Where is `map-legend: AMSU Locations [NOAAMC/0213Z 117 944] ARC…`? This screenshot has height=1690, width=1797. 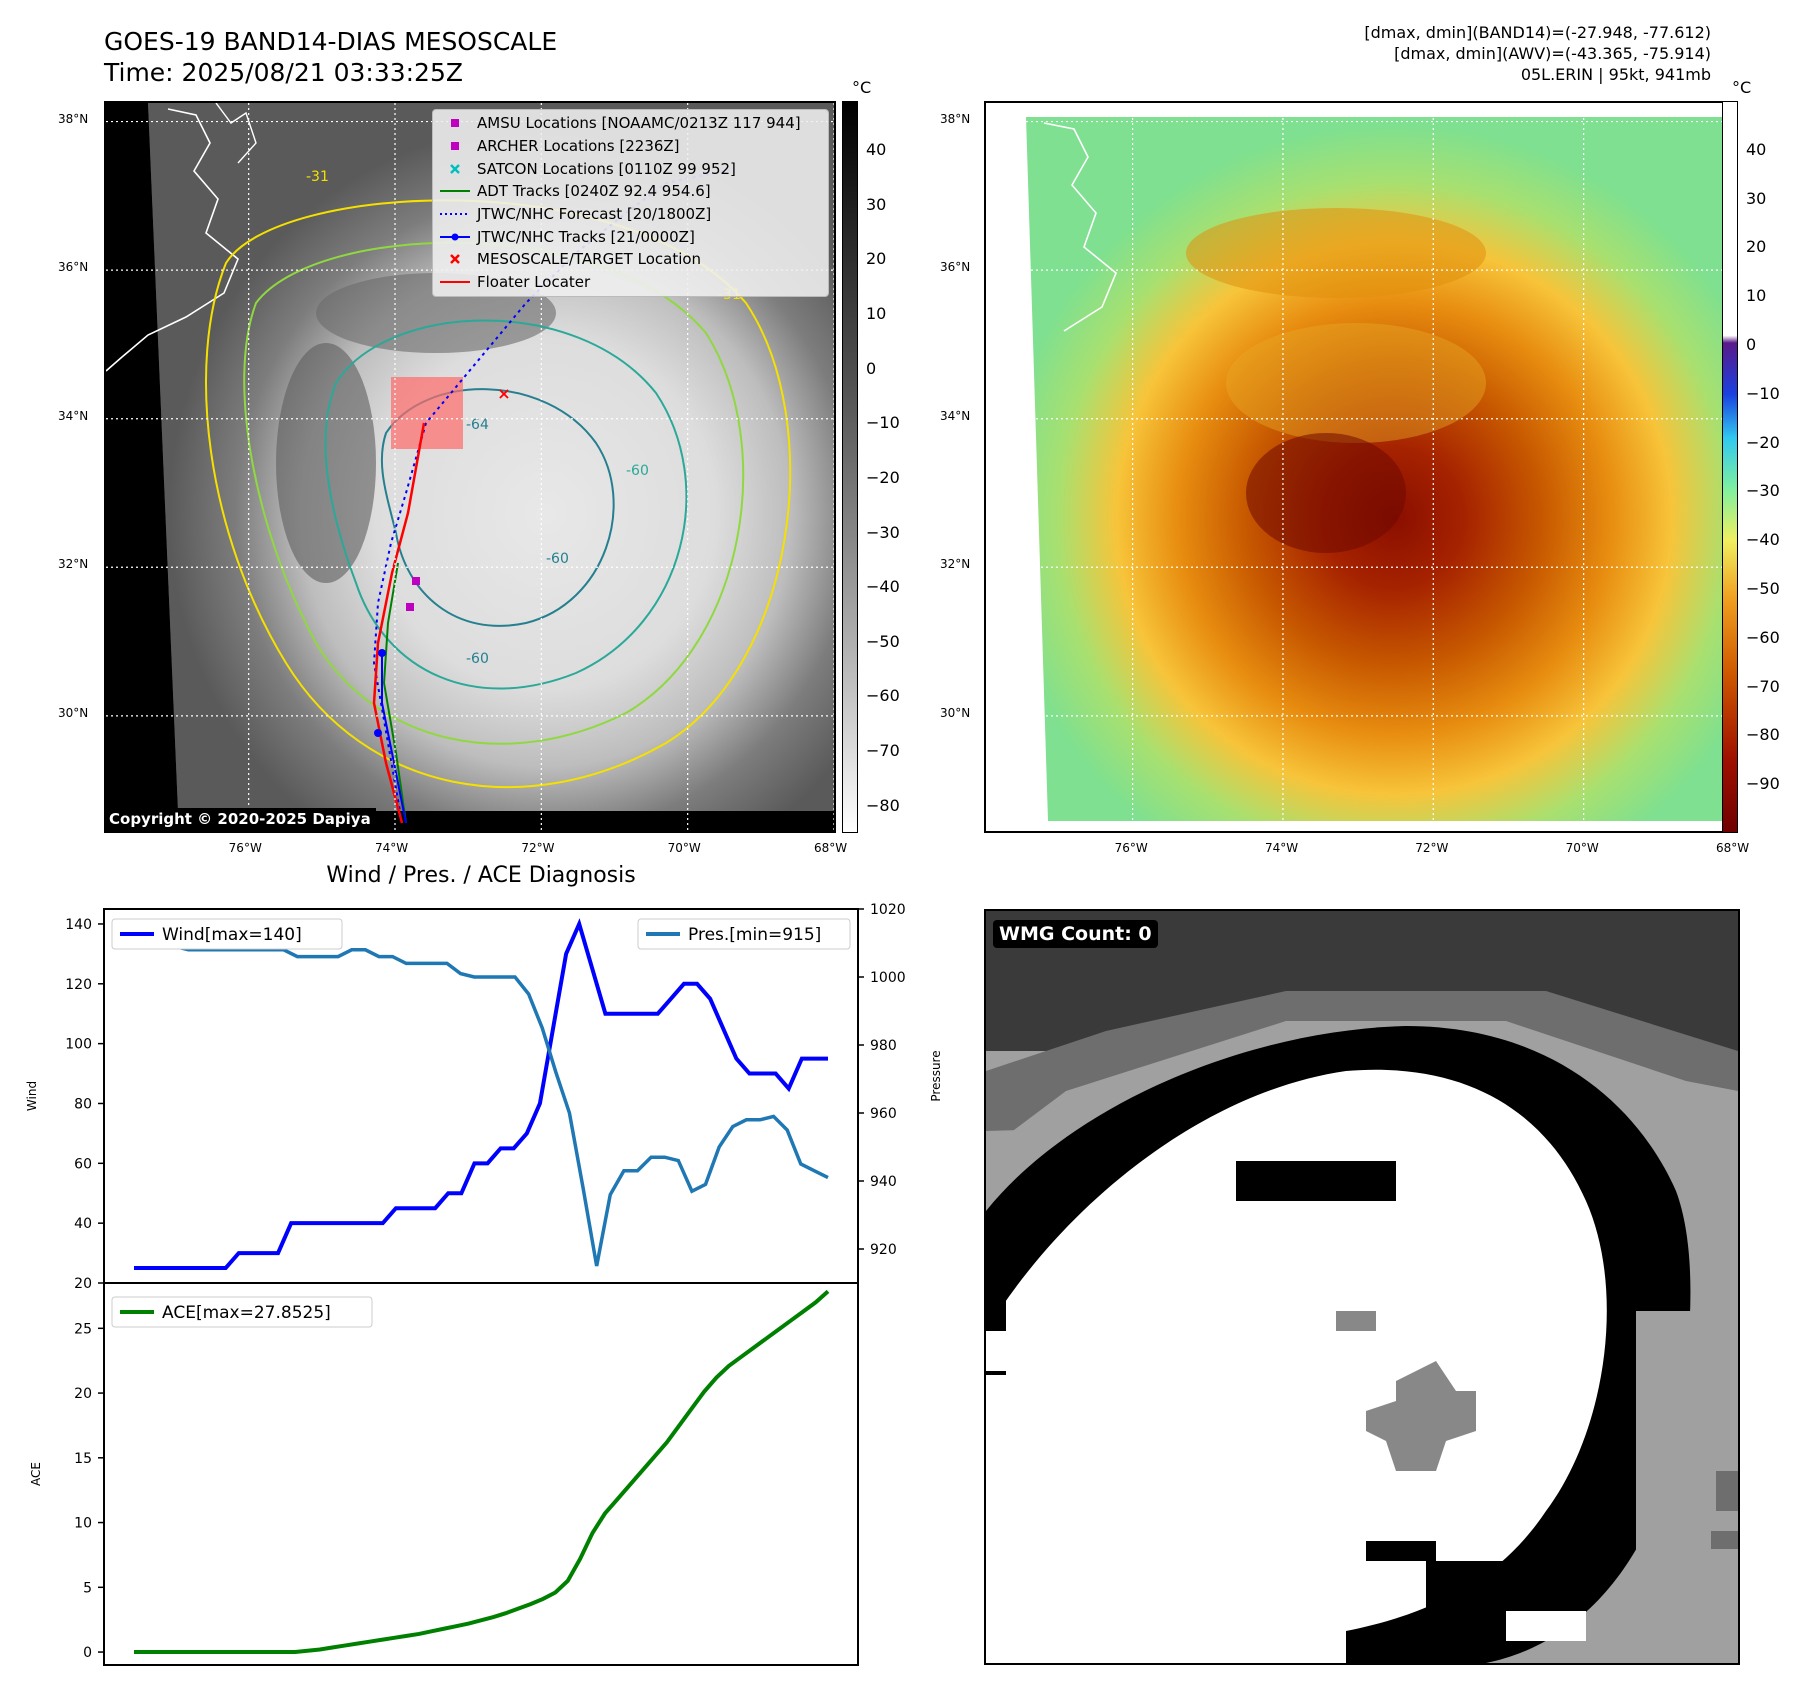 map-legend: AMSU Locations [NOAAMC/0213Z 117 944] ARC… is located at coordinates (630, 203).